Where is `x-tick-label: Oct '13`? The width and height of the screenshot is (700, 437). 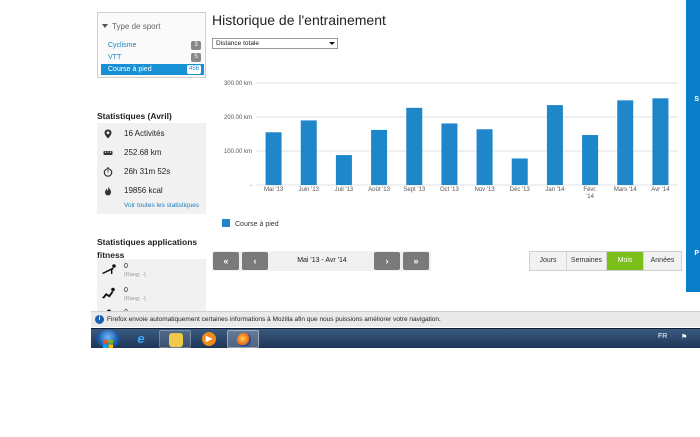
x-tick-label: Oct '13 is located at coordinates (449, 190).